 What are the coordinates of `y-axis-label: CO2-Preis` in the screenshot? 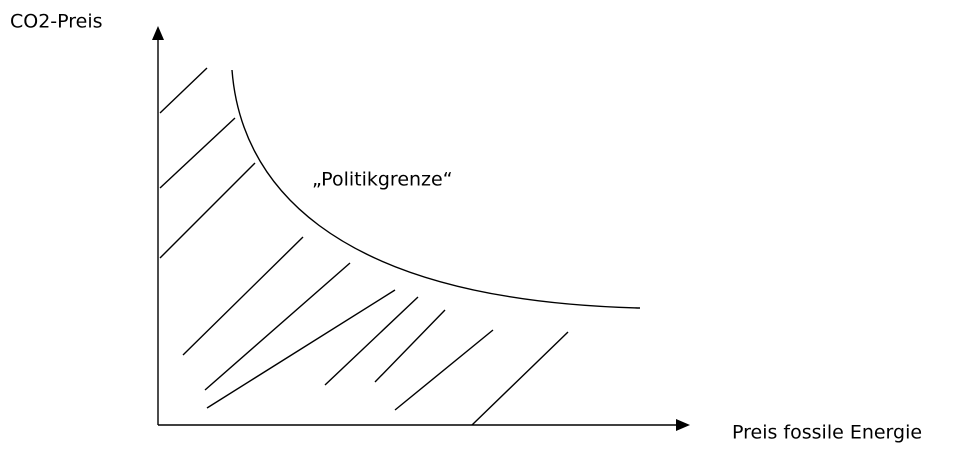 It's located at (56, 22).